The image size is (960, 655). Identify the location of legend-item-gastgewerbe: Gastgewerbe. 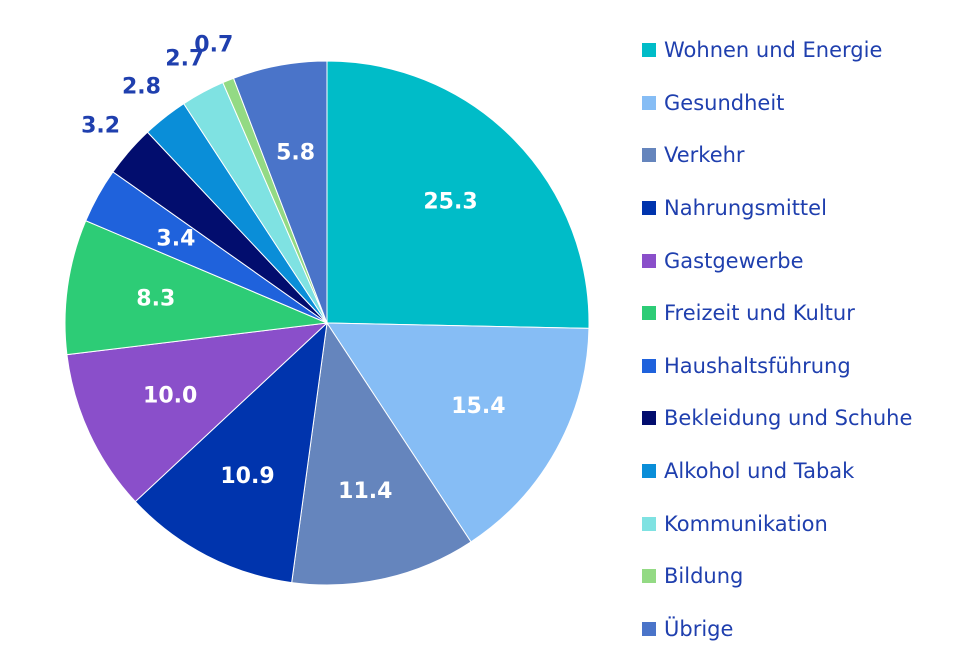
(777, 260).